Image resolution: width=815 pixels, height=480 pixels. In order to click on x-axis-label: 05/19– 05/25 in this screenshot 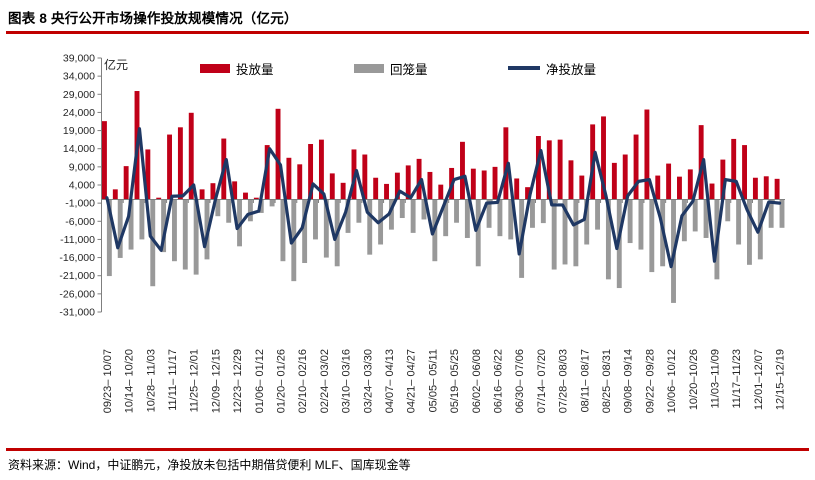, I will do `click(455, 381)`.